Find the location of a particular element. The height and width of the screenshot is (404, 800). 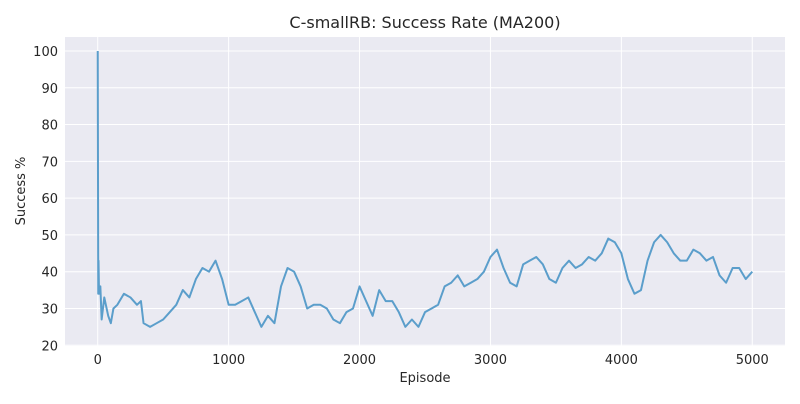

x-tick-label: 0 is located at coordinates (98, 360).